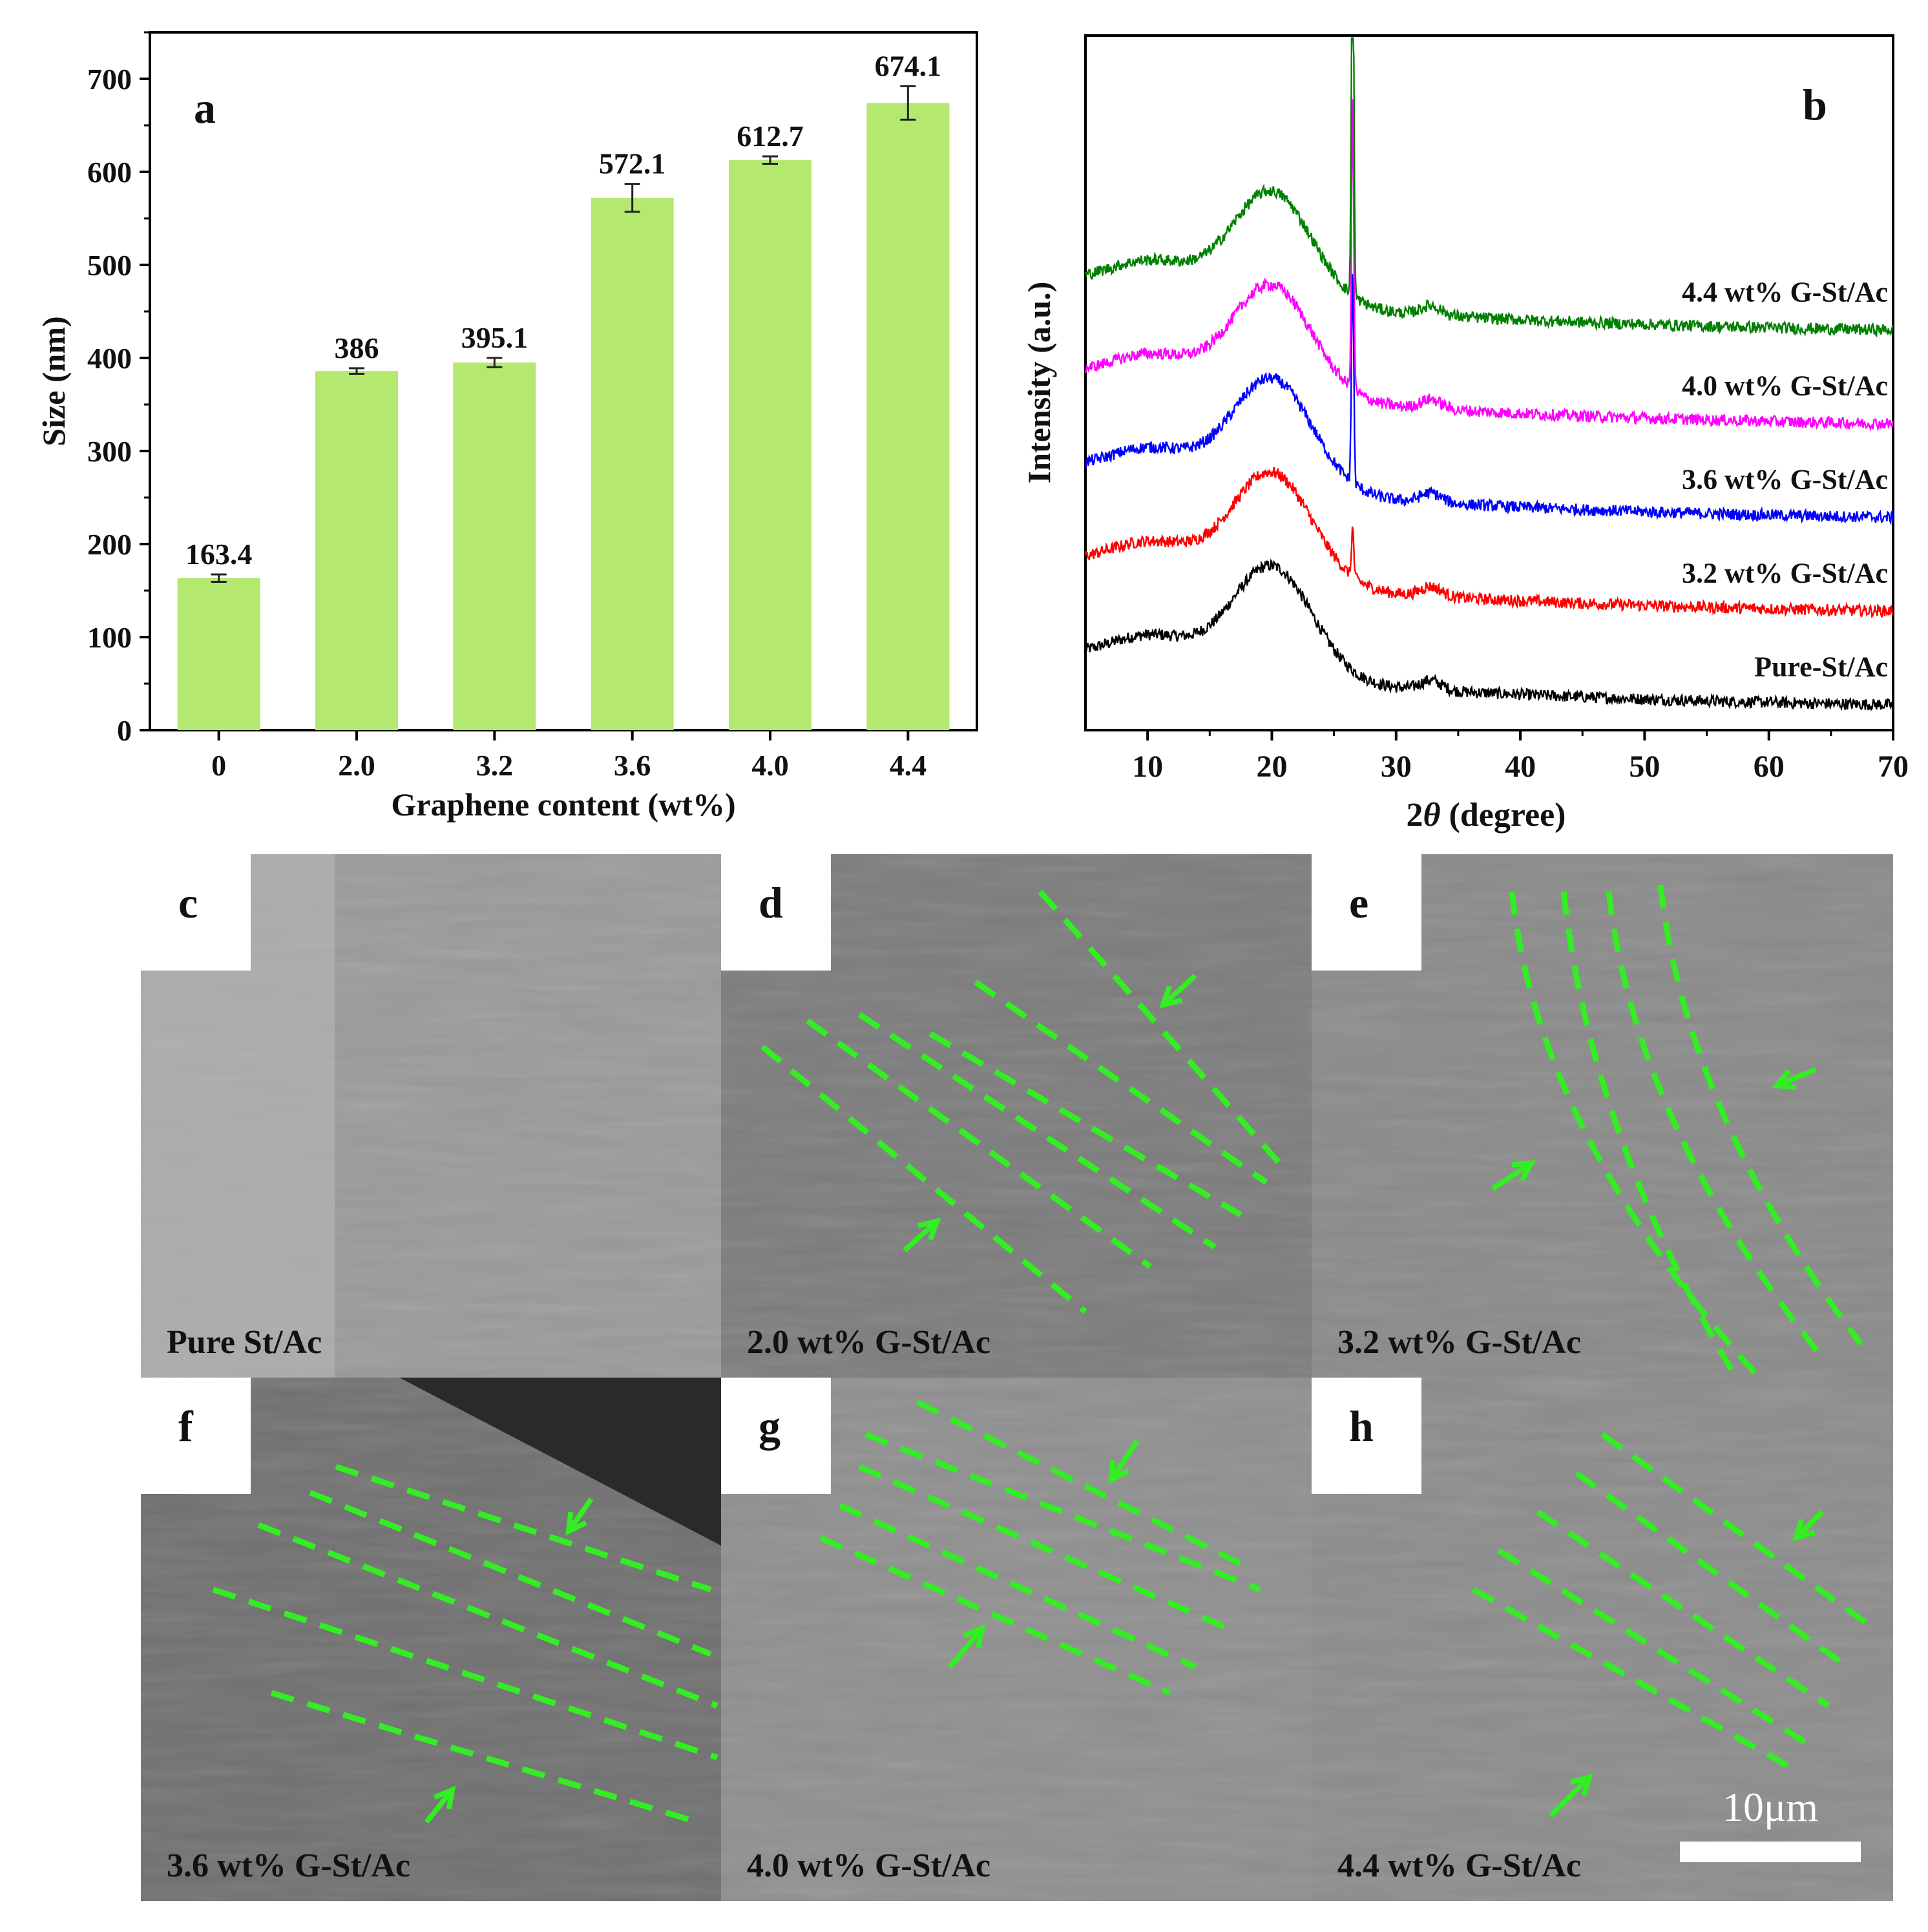 This screenshot has height=1932, width=1928. What do you see at coordinates (908, 65) in the screenshot?
I see `bar-value-label: 674.1` at bounding box center [908, 65].